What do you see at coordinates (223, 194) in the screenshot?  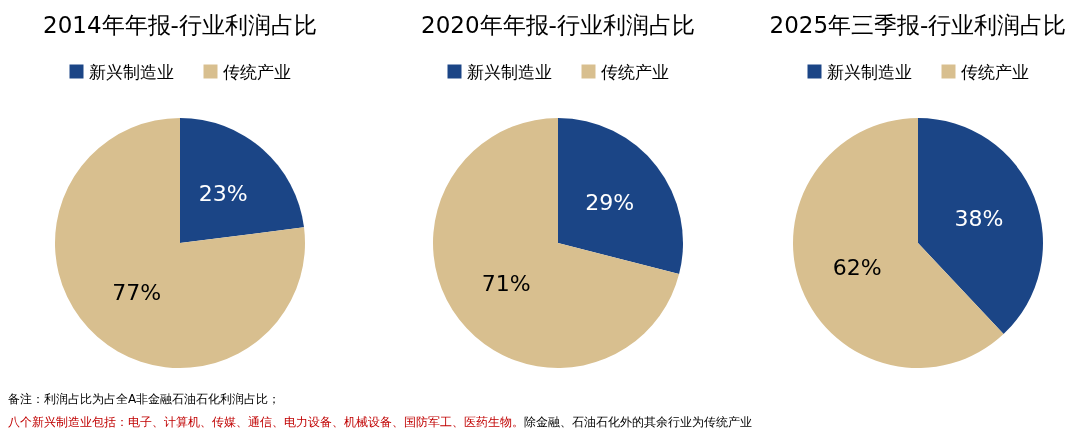 I see `data-label: 23%` at bounding box center [223, 194].